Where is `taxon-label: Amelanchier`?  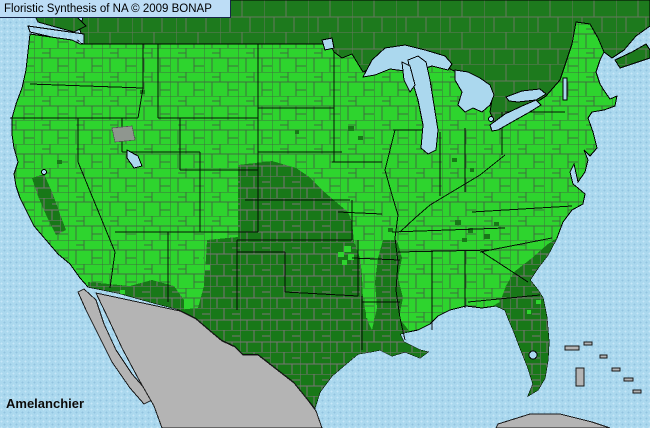
taxon-label: Amelanchier is located at coordinates (45, 403).